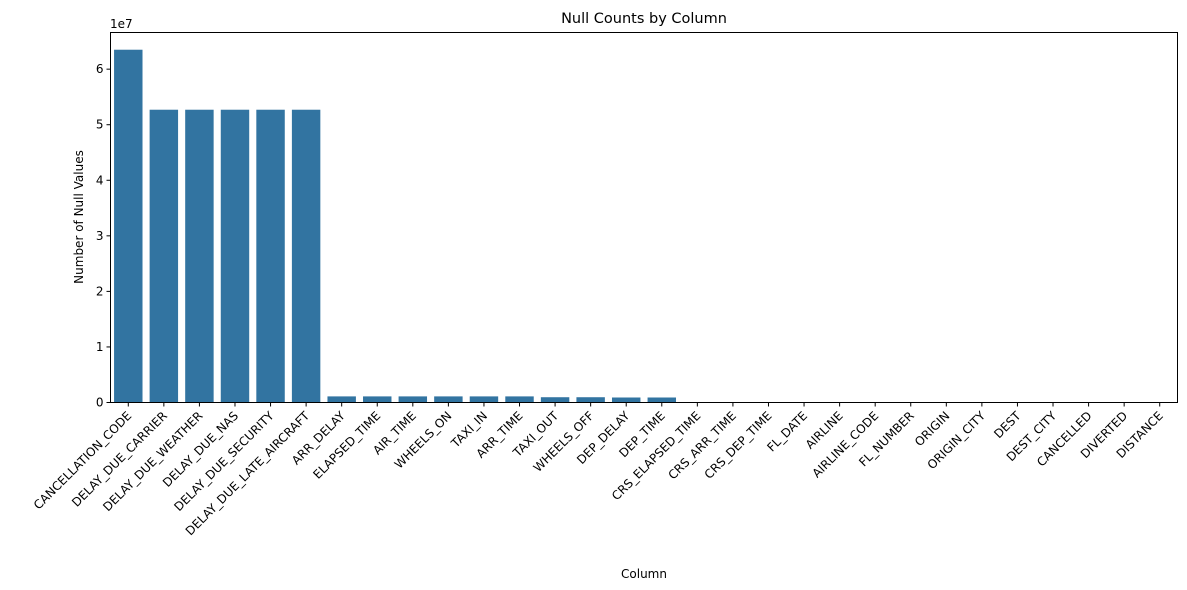 The image size is (1187, 590). I want to click on y-tick-label: 4, so click(100, 180).